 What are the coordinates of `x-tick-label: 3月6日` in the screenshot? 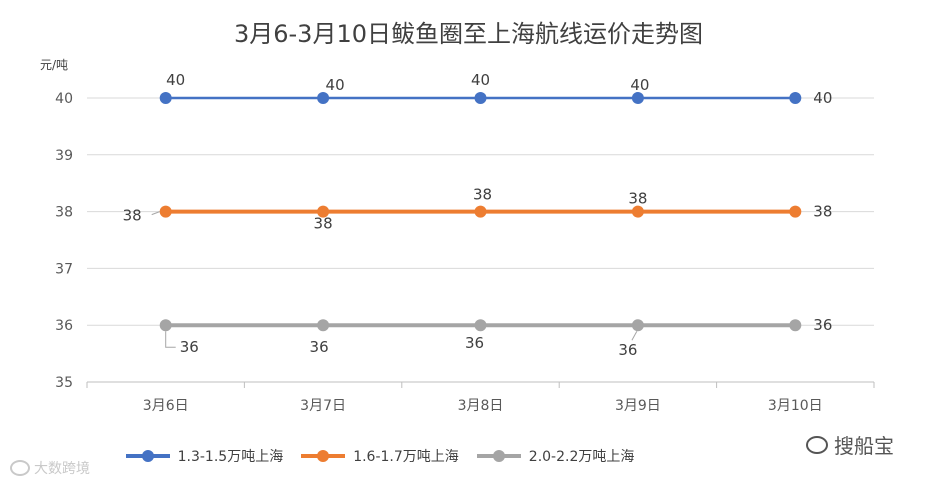 It's located at (166, 406).